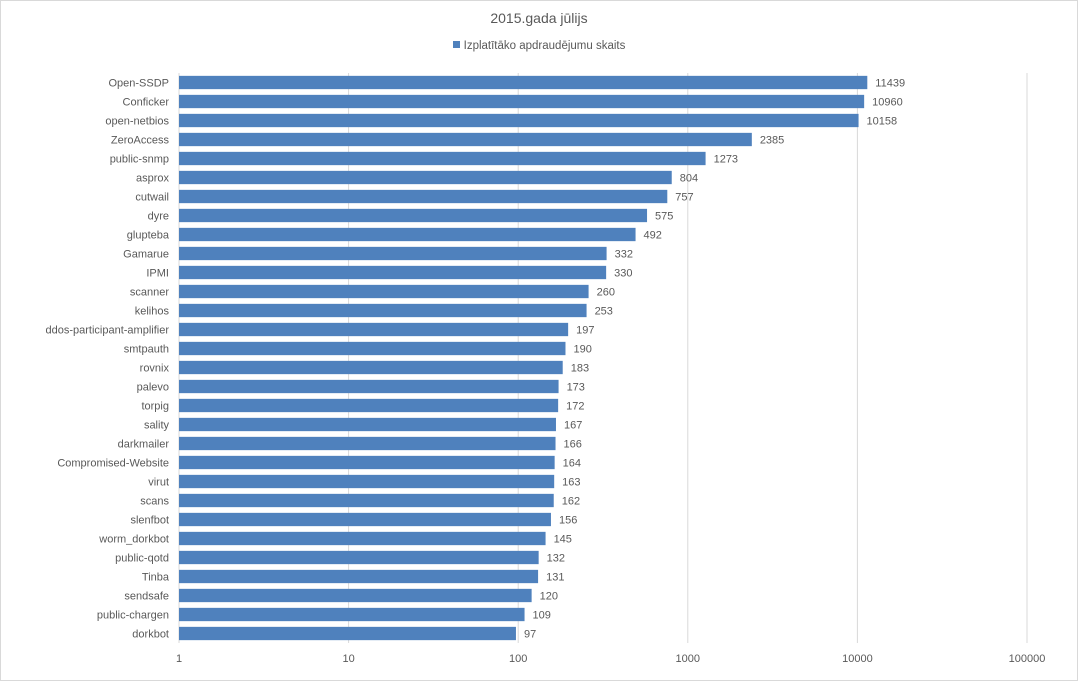 The width and height of the screenshot is (1078, 681). I want to click on data-label: 1273, so click(726, 160).